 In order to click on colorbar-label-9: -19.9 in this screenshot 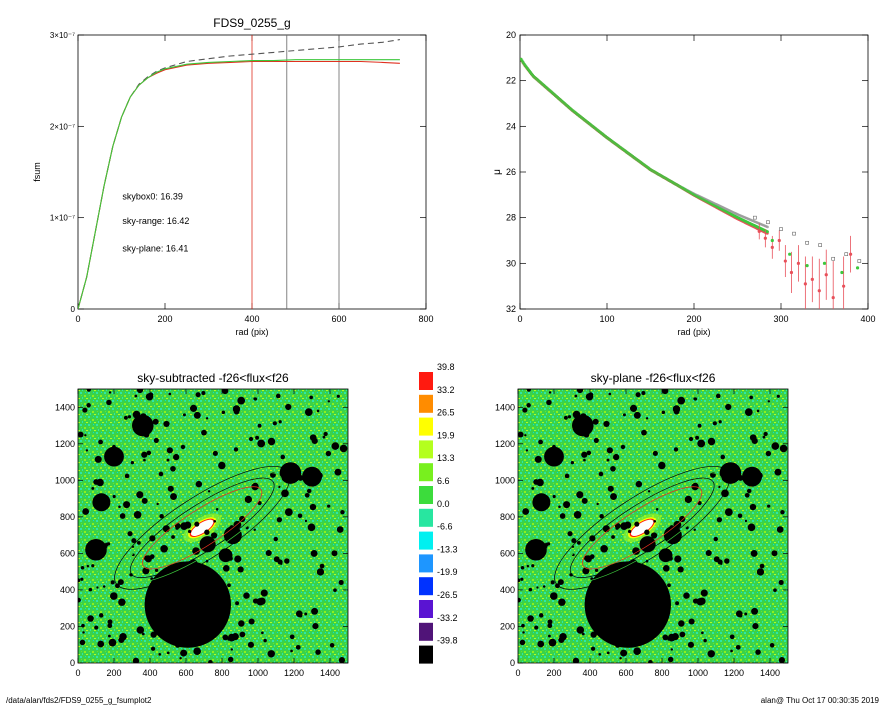, I will do `click(447, 572)`.